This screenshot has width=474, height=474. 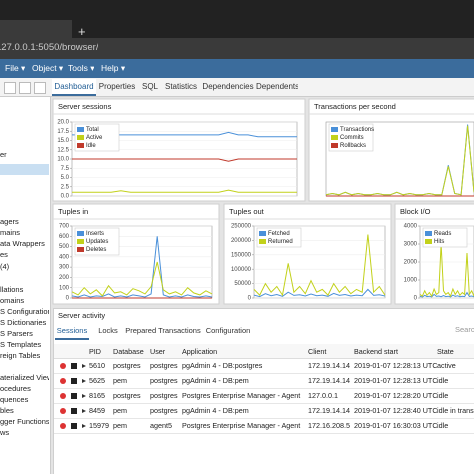 I want to click on y-tick-label: 200, so click(x=64, y=278).